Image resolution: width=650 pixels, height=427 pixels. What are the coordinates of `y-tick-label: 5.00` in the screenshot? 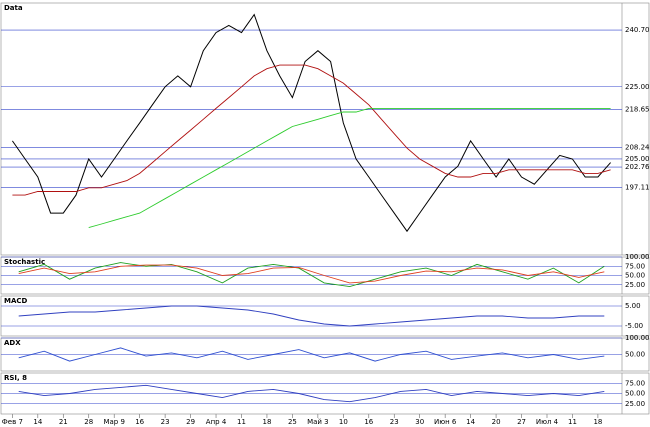 It's located at (633, 306).